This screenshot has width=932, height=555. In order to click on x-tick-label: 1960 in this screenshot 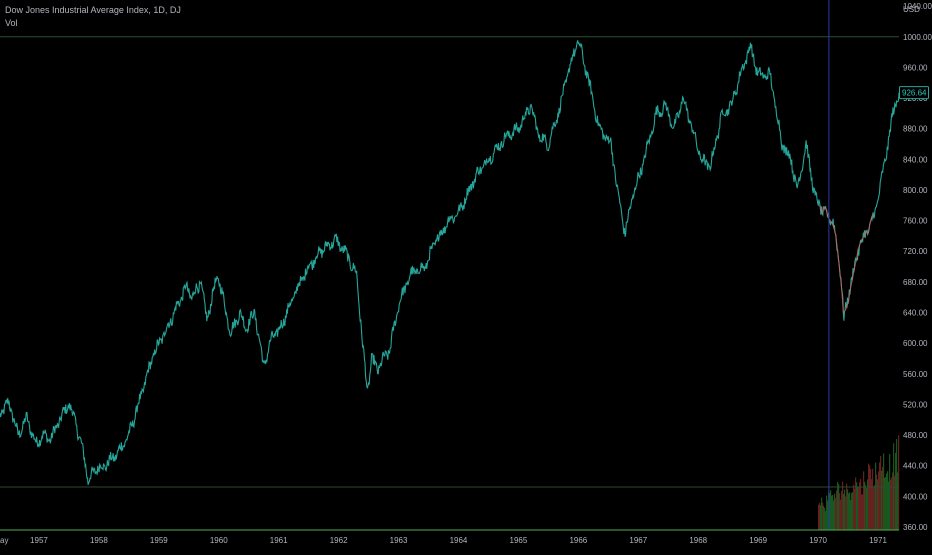, I will do `click(219, 540)`.